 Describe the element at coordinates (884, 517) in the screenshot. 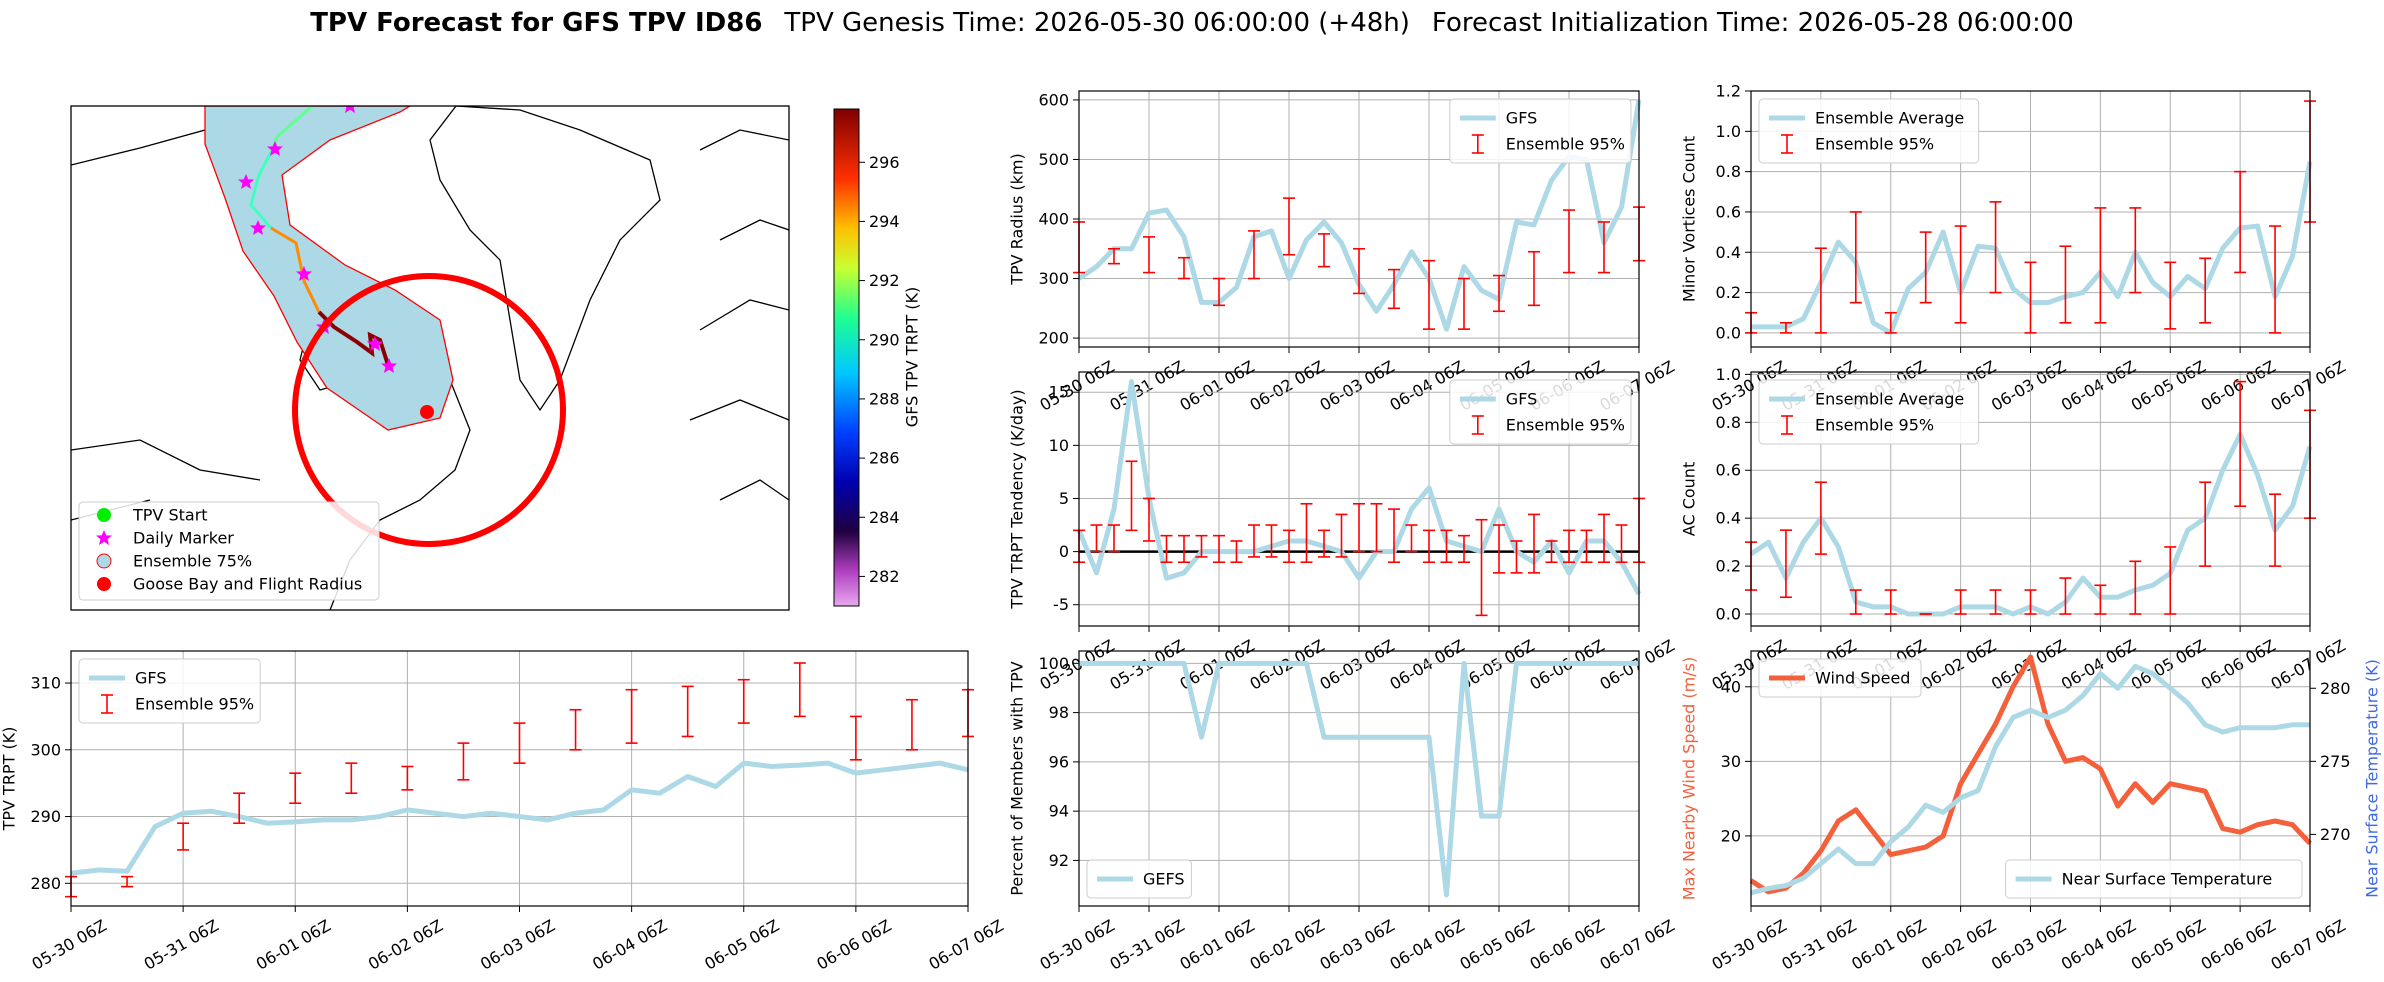

I see `colorbar-tick-label: 284` at that location.